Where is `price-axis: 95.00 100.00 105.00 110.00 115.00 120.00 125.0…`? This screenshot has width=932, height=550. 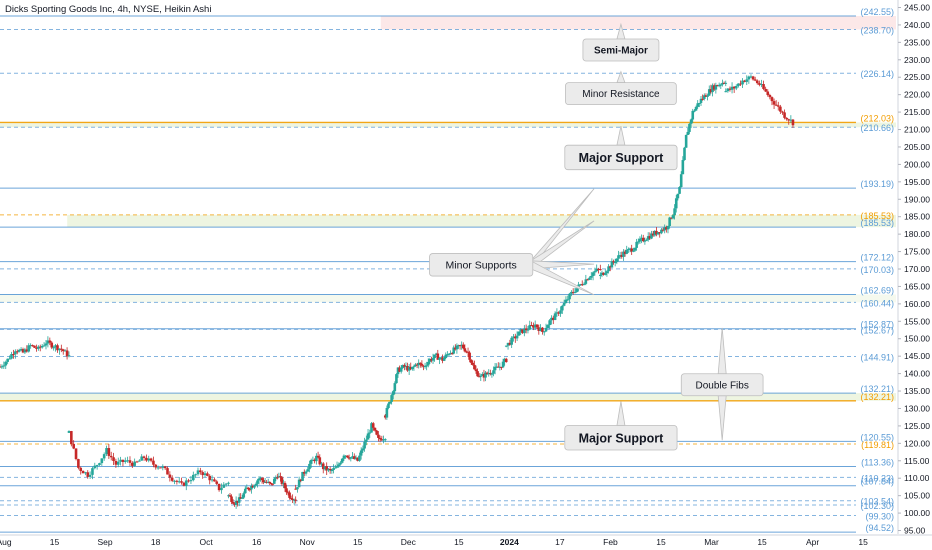
price-axis: 95.00 100.00 105.00 110.00 115.00 120.00 125.0… is located at coordinates (913, 268).